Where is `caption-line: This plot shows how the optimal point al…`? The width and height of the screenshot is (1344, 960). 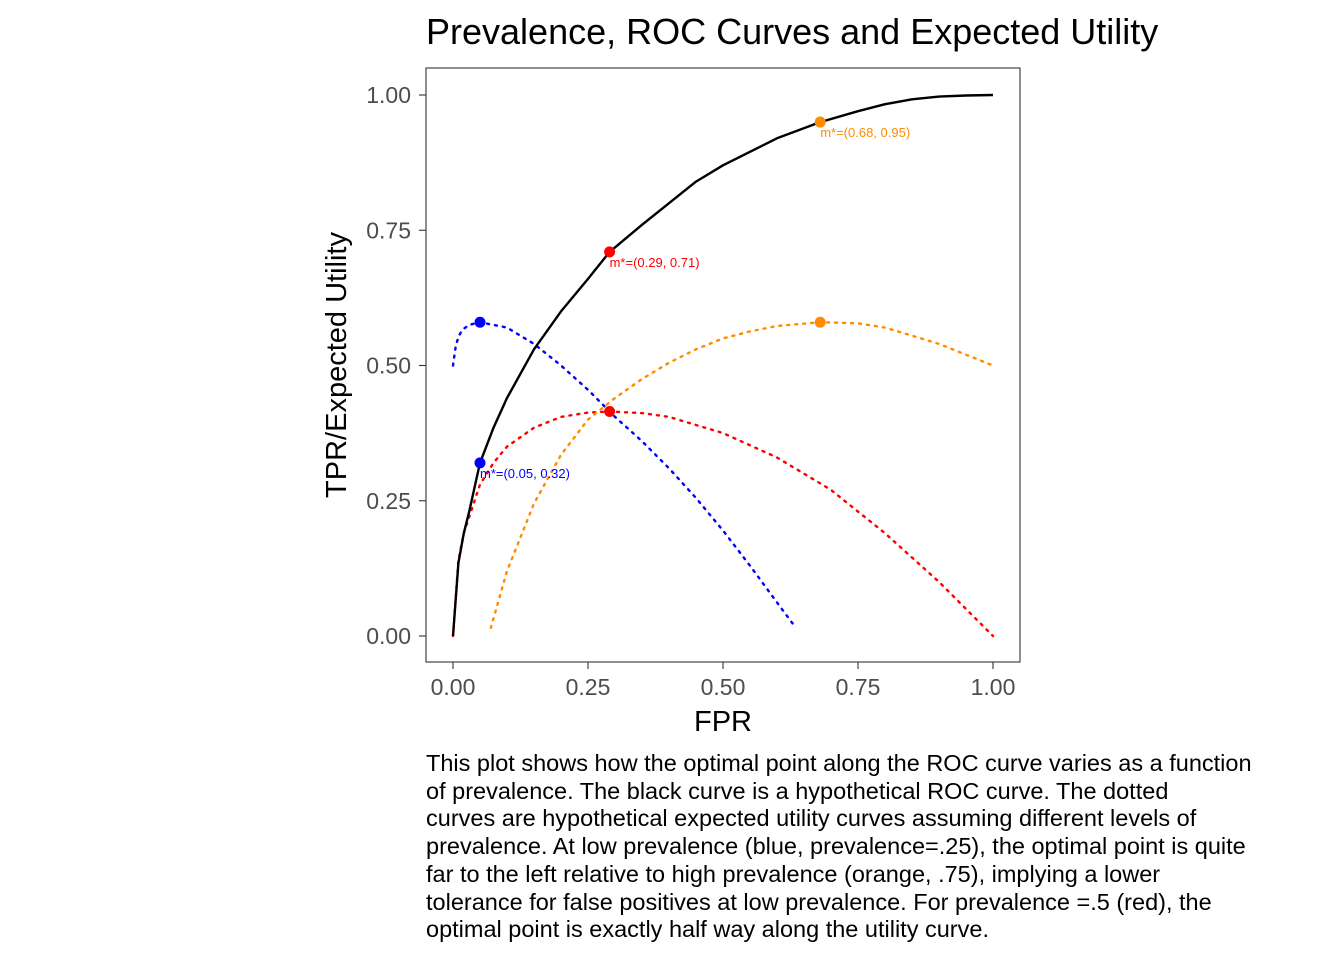
caption-line: This plot shows how the optimal point al… is located at coordinates (839, 763).